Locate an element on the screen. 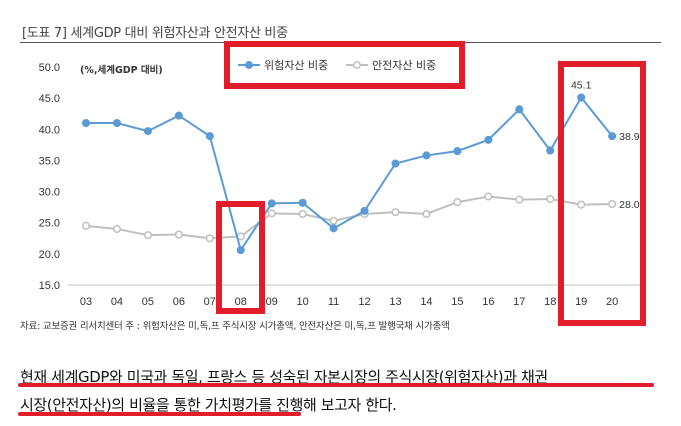 Image resolution: width=681 pixels, height=426 pixels. y-tick-label: 15.0 is located at coordinates (49, 286).